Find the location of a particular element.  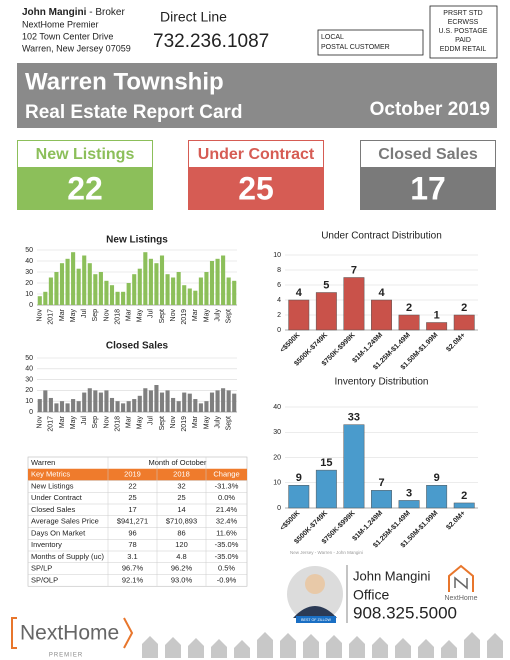

chart-title: Under Contract Distribution is located at coordinates (381, 236).